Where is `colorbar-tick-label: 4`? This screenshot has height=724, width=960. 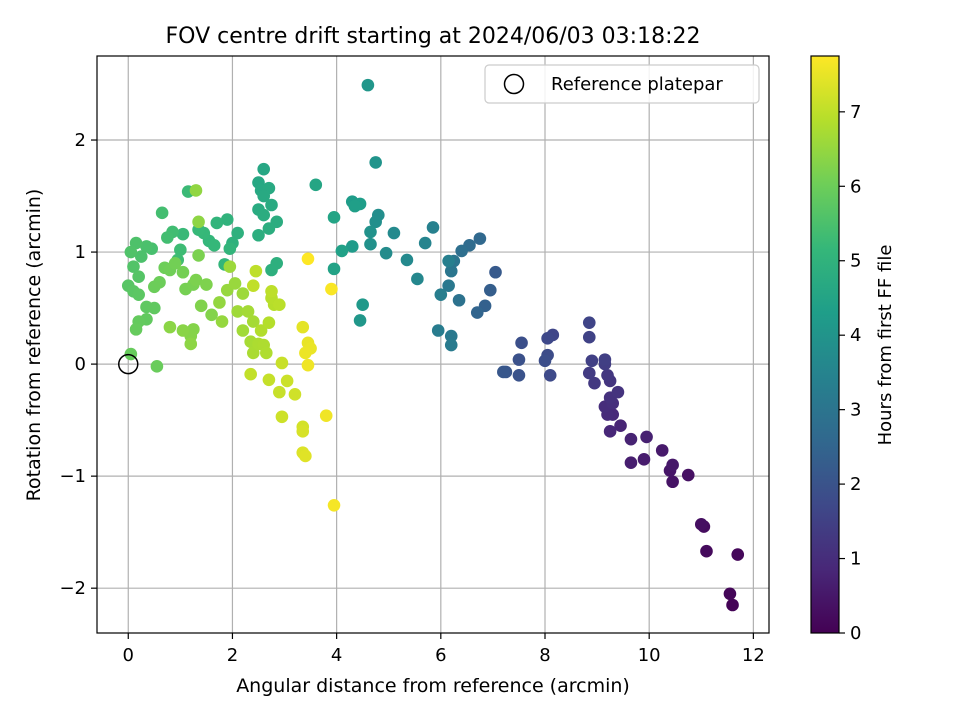 colorbar-tick-label: 4 is located at coordinates (855, 335).